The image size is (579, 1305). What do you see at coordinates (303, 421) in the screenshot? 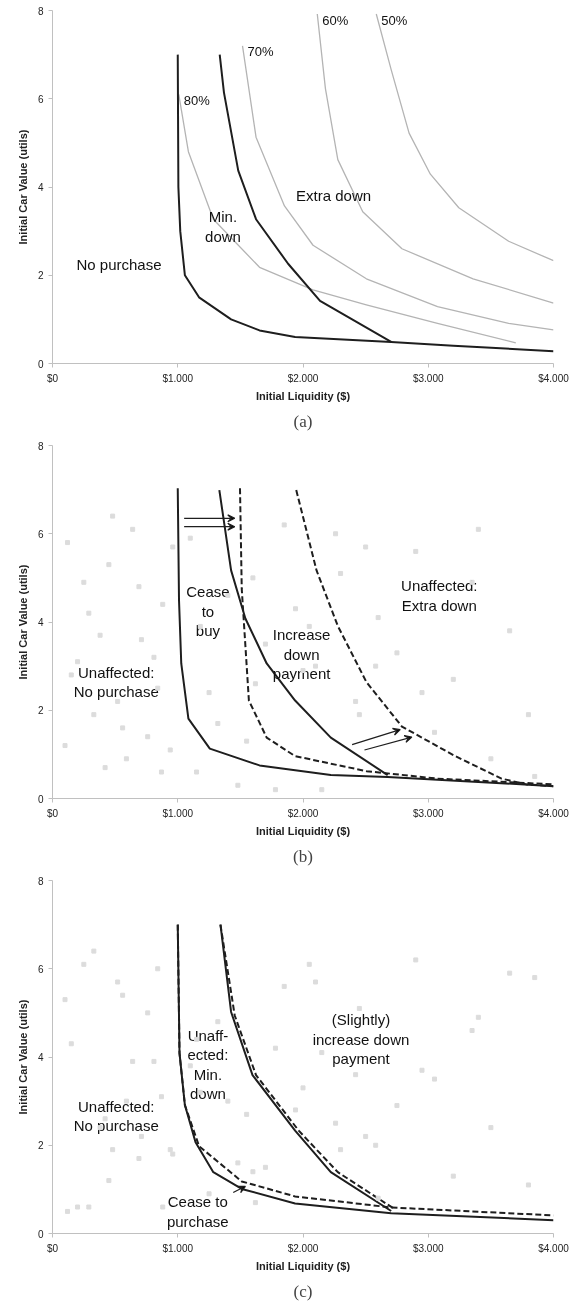
I see `text: (a)` at bounding box center [303, 421].